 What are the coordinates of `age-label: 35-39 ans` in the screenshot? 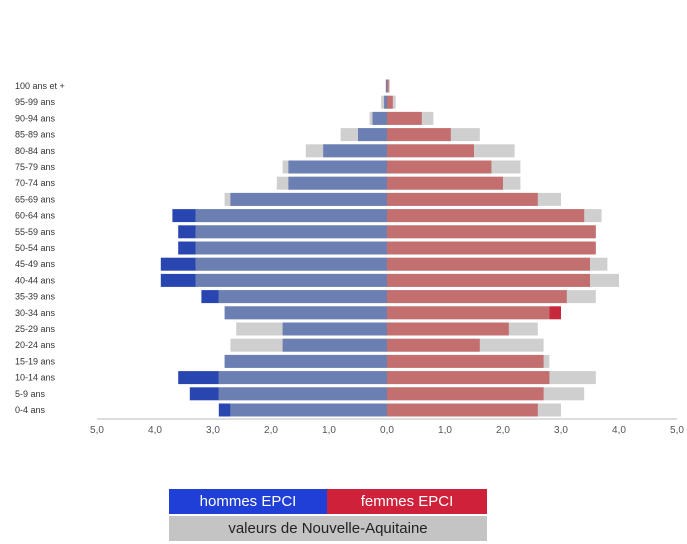 It's located at (35, 297).